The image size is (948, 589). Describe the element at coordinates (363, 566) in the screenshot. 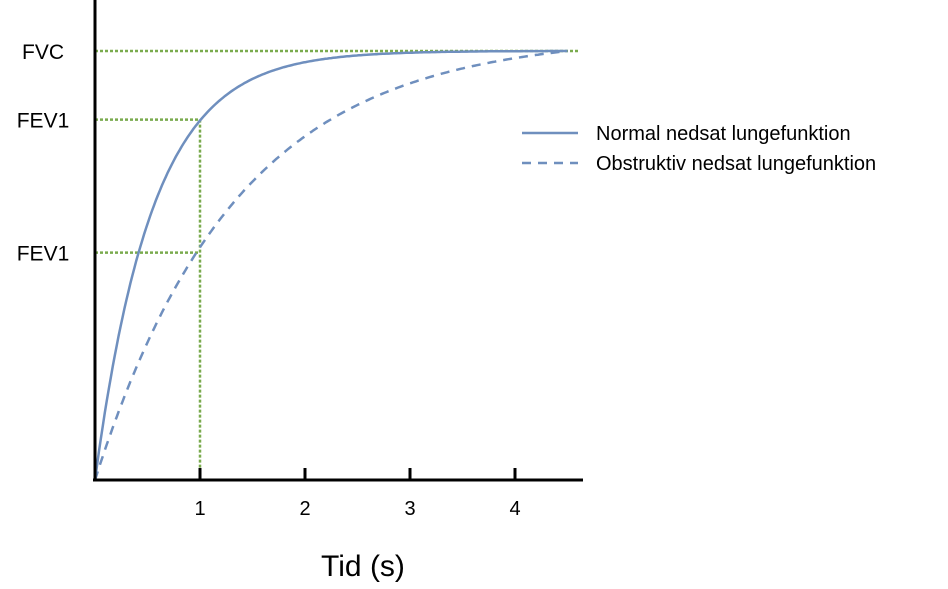

I see `x-axis-label: Tid (s)` at that location.